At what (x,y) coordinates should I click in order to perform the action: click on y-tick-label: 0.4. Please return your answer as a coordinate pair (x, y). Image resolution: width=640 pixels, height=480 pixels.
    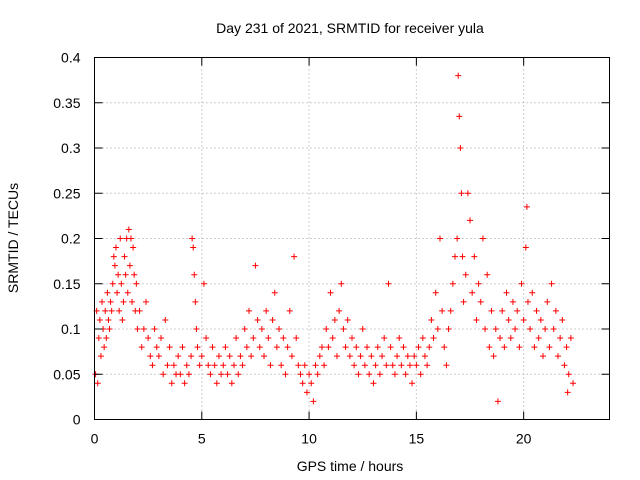
    Looking at the image, I should click on (71, 58).